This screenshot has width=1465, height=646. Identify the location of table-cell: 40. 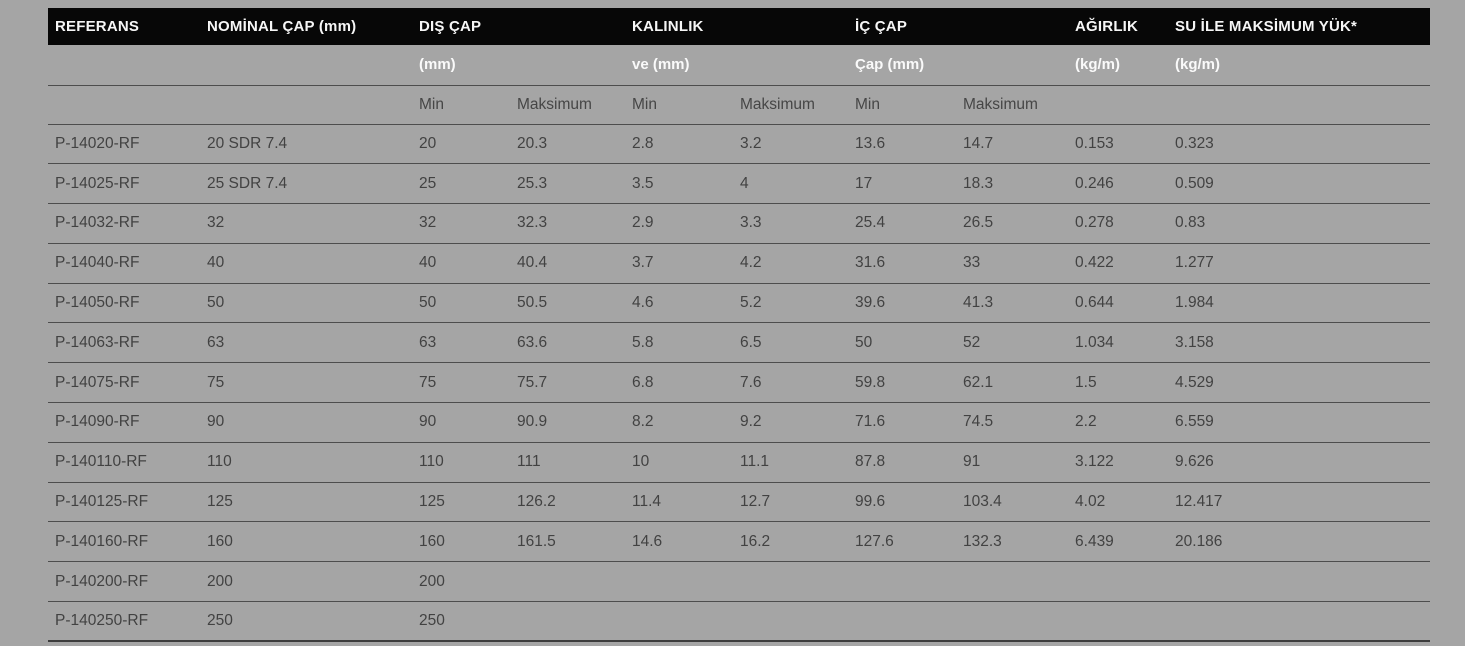
(306, 263).